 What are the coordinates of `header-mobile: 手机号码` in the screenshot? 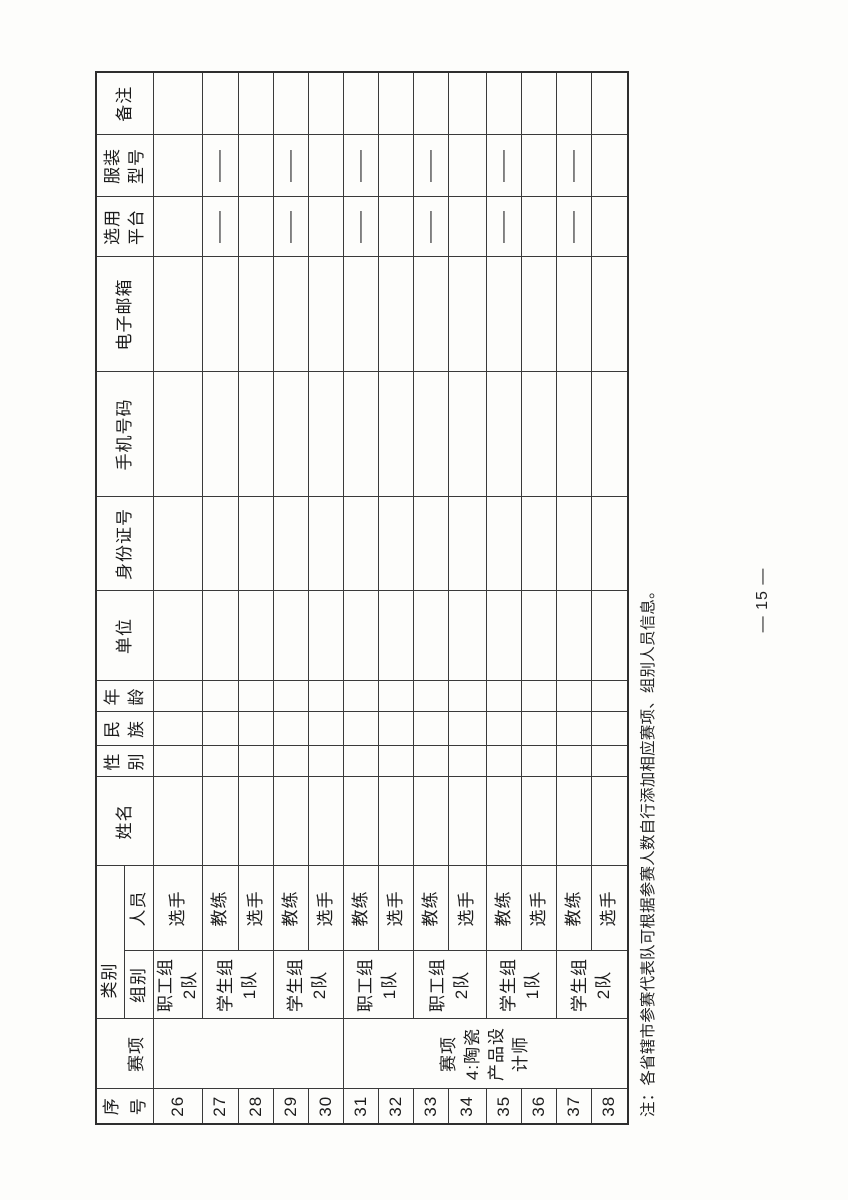 It's located at (124, 434).